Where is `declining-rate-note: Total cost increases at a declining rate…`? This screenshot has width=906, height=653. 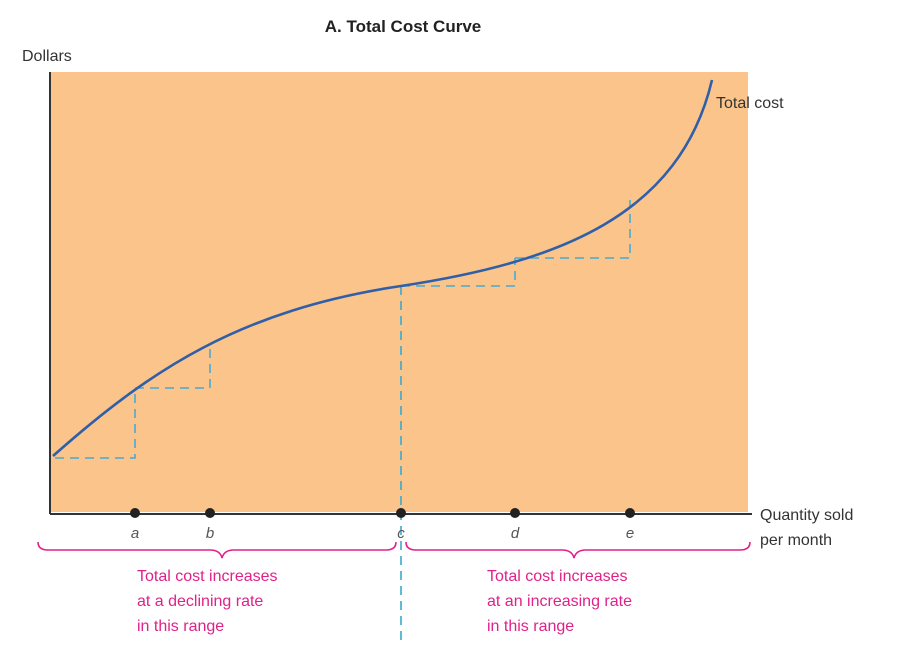
declining-rate-note: Total cost increases at a declining rate… is located at coordinates (207, 601).